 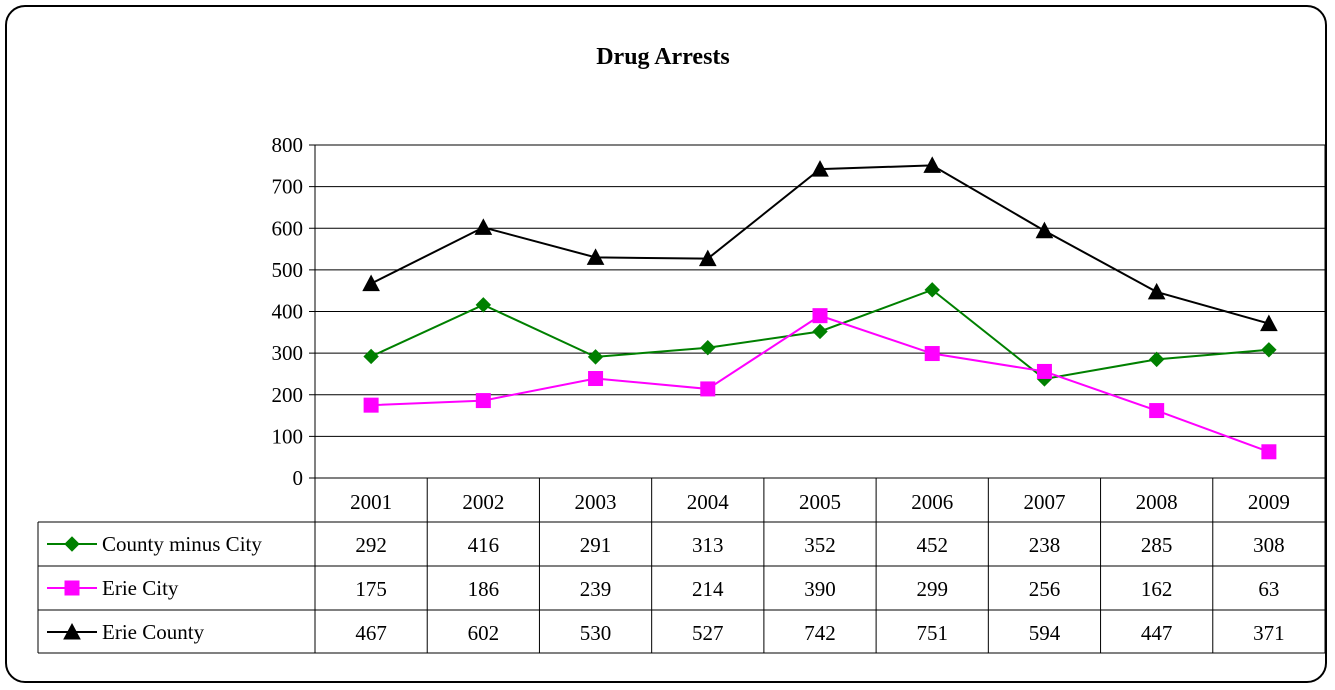 I want to click on data-label: 238, so click(x=1045, y=545).